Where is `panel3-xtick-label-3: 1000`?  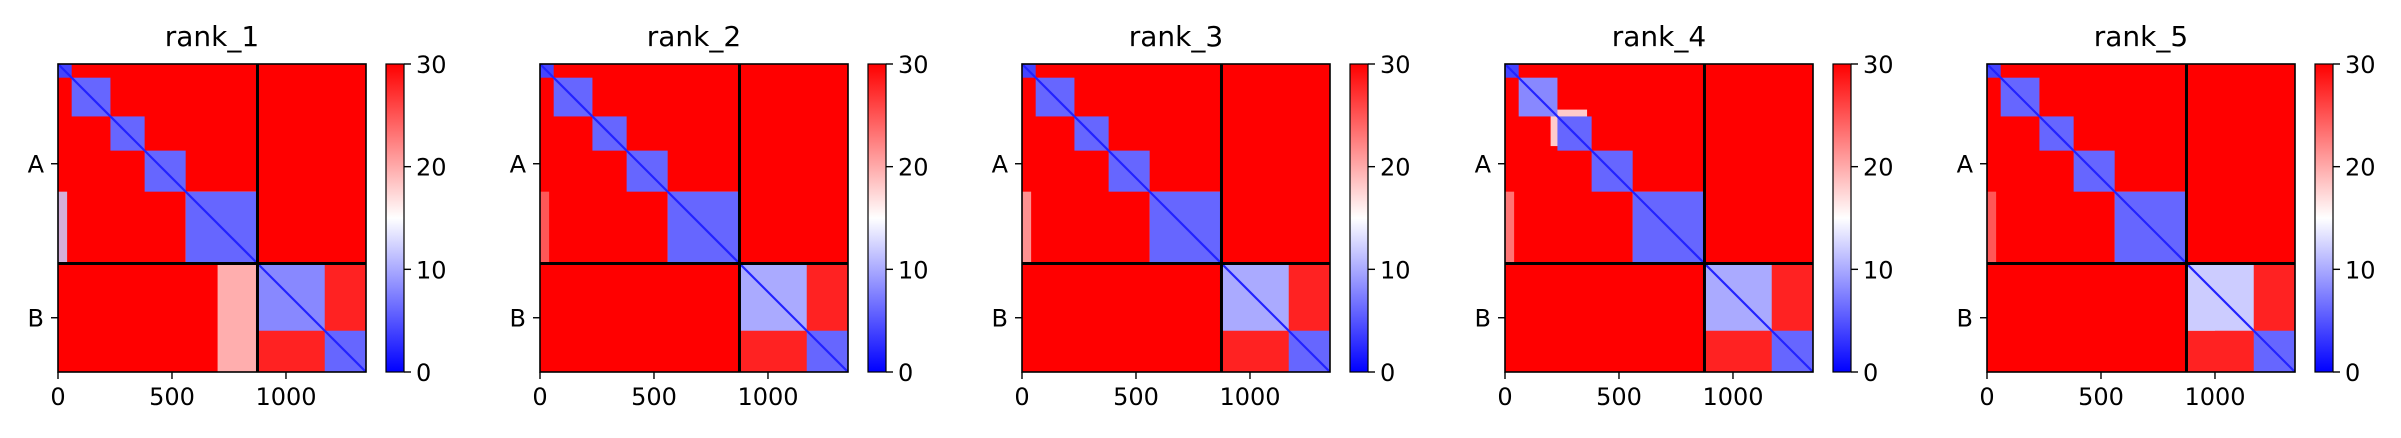 panel3-xtick-label-3: 1000 is located at coordinates (1249, 397).